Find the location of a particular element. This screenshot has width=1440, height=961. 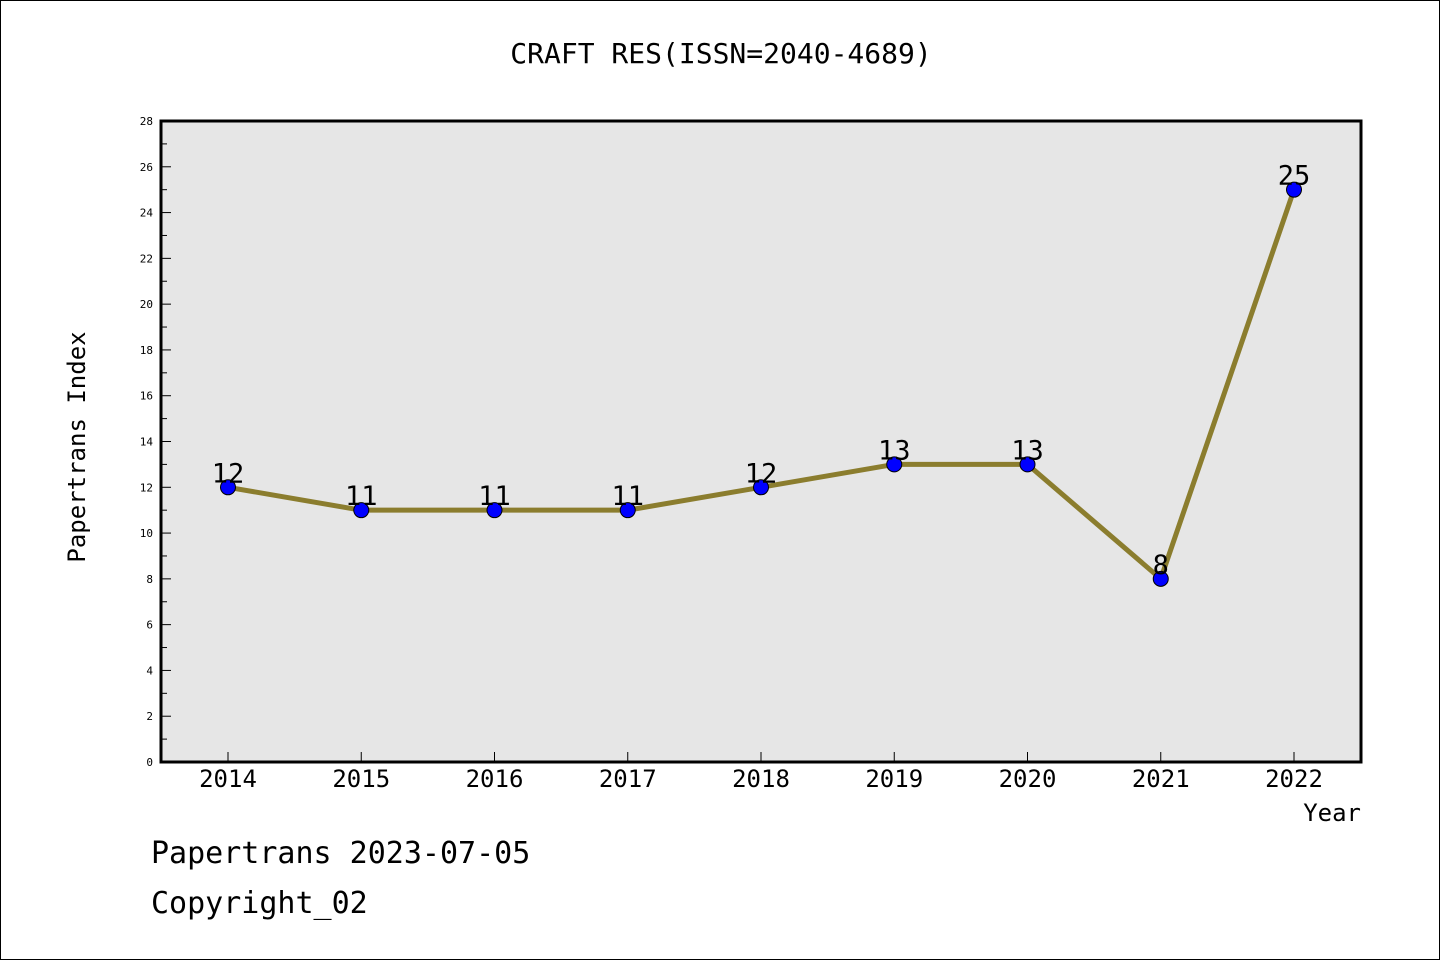

y-tick-label: 4 is located at coordinates (149, 670).